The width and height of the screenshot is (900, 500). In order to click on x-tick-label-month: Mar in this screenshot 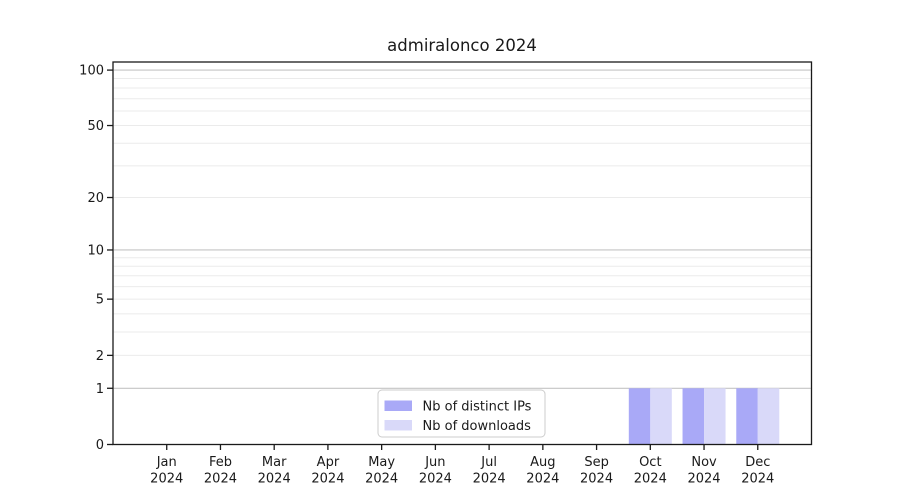, I will do `click(274, 462)`.